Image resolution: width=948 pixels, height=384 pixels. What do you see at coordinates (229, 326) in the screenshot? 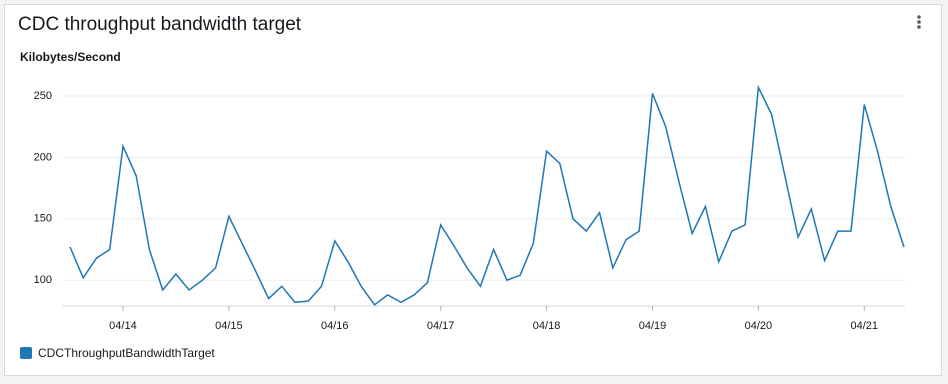
I see `x-tick-label: 04/15` at bounding box center [229, 326].